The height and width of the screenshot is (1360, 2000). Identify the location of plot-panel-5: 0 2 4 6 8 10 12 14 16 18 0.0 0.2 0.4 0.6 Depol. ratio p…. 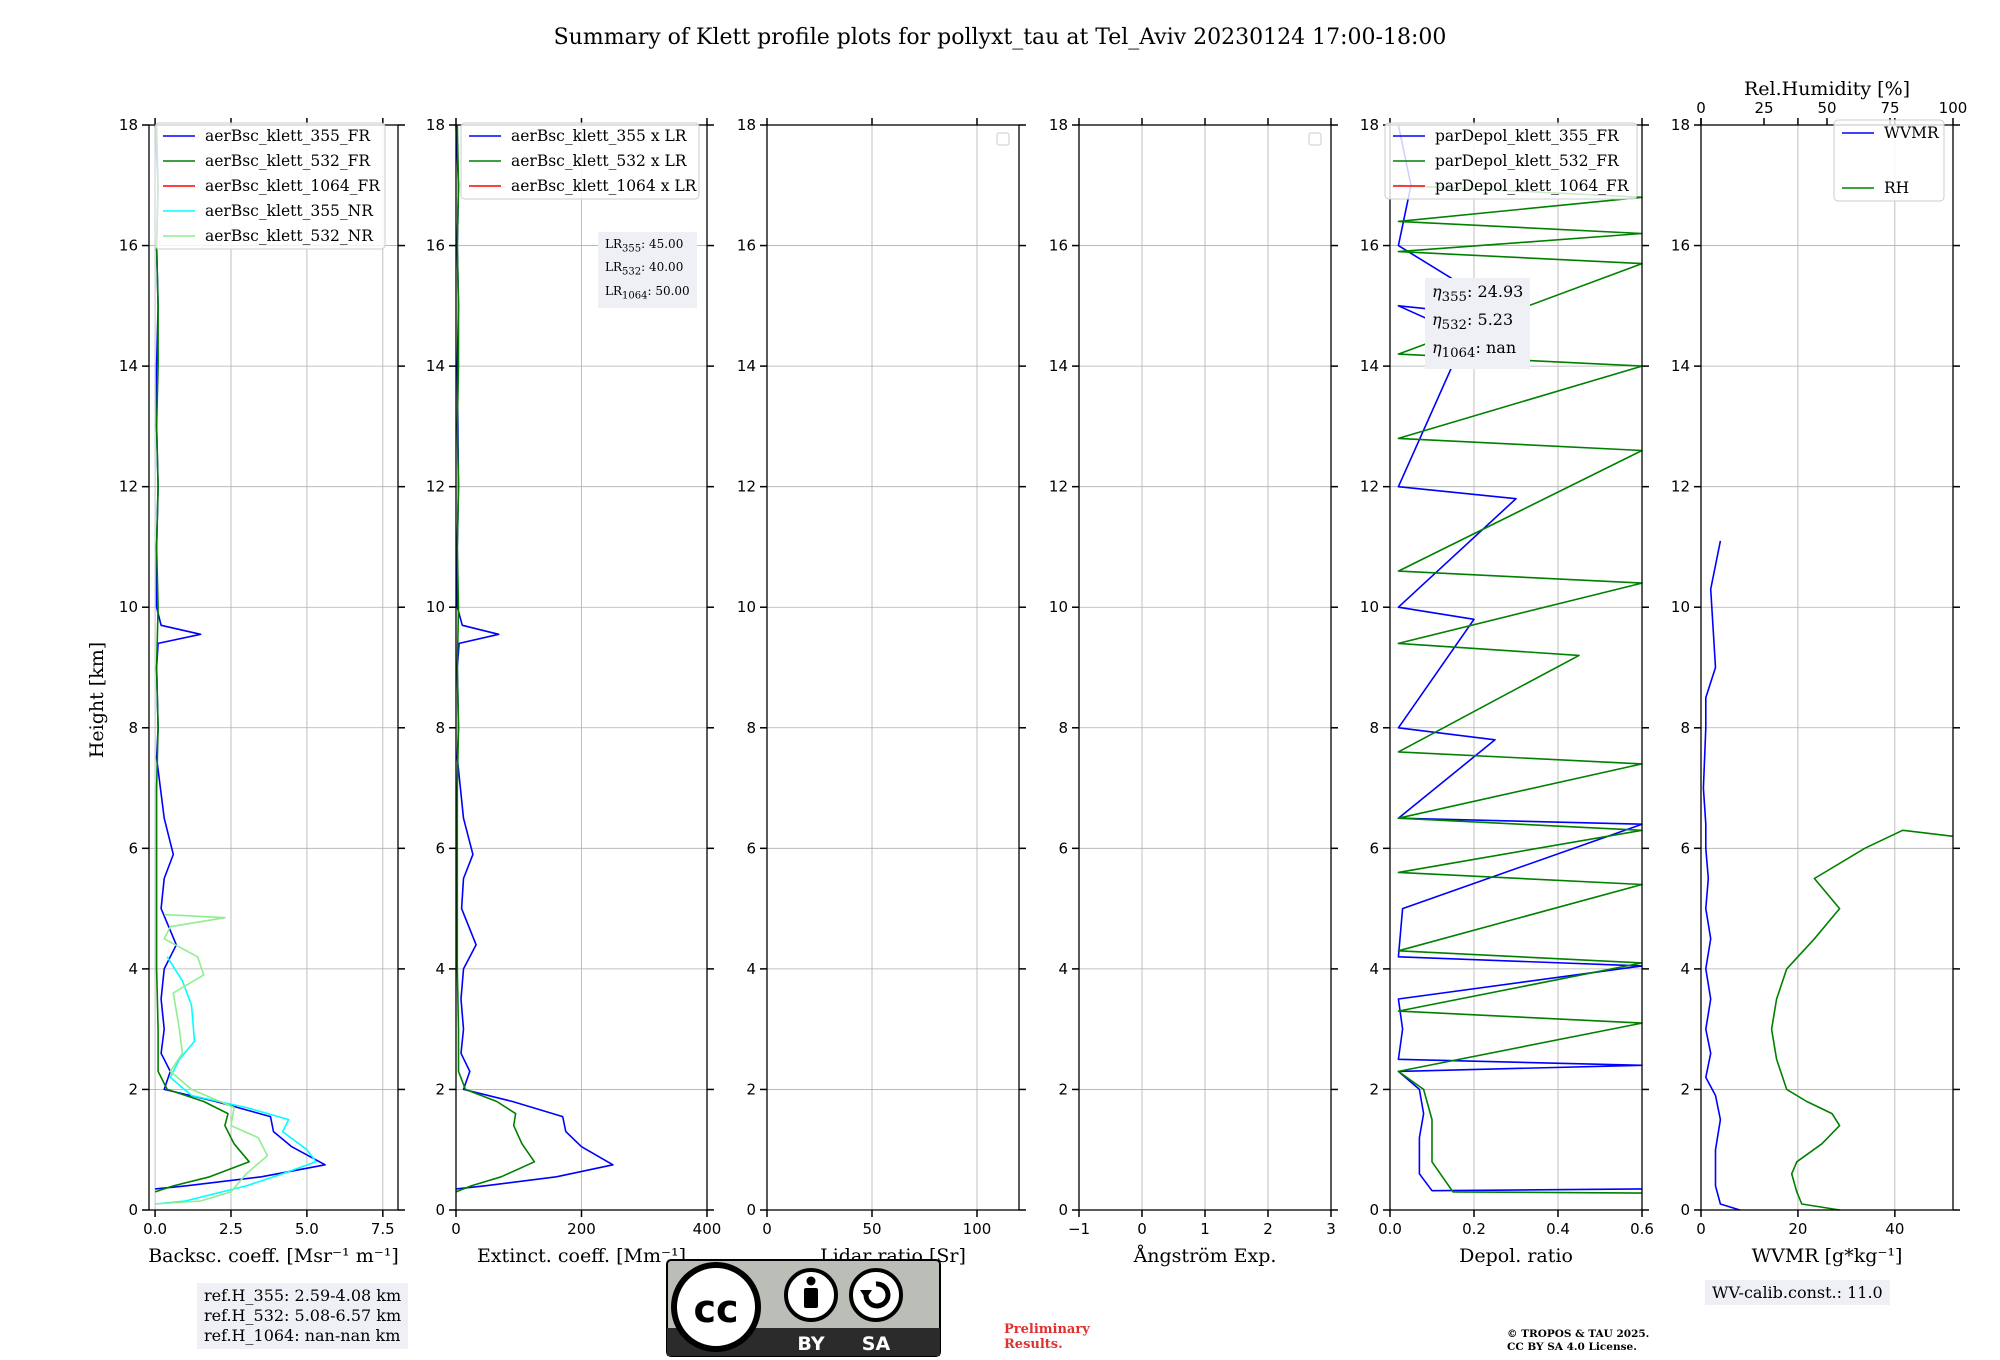
(1507, 691).